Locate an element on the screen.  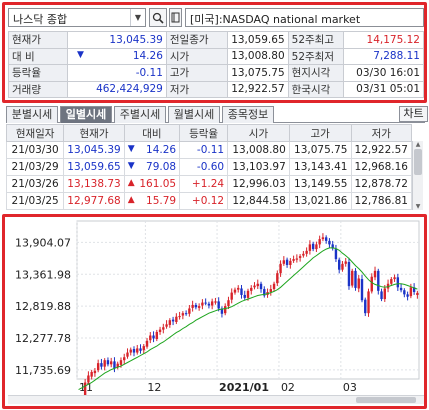
tab-0: 분별시세 is located at coordinates (32, 114).